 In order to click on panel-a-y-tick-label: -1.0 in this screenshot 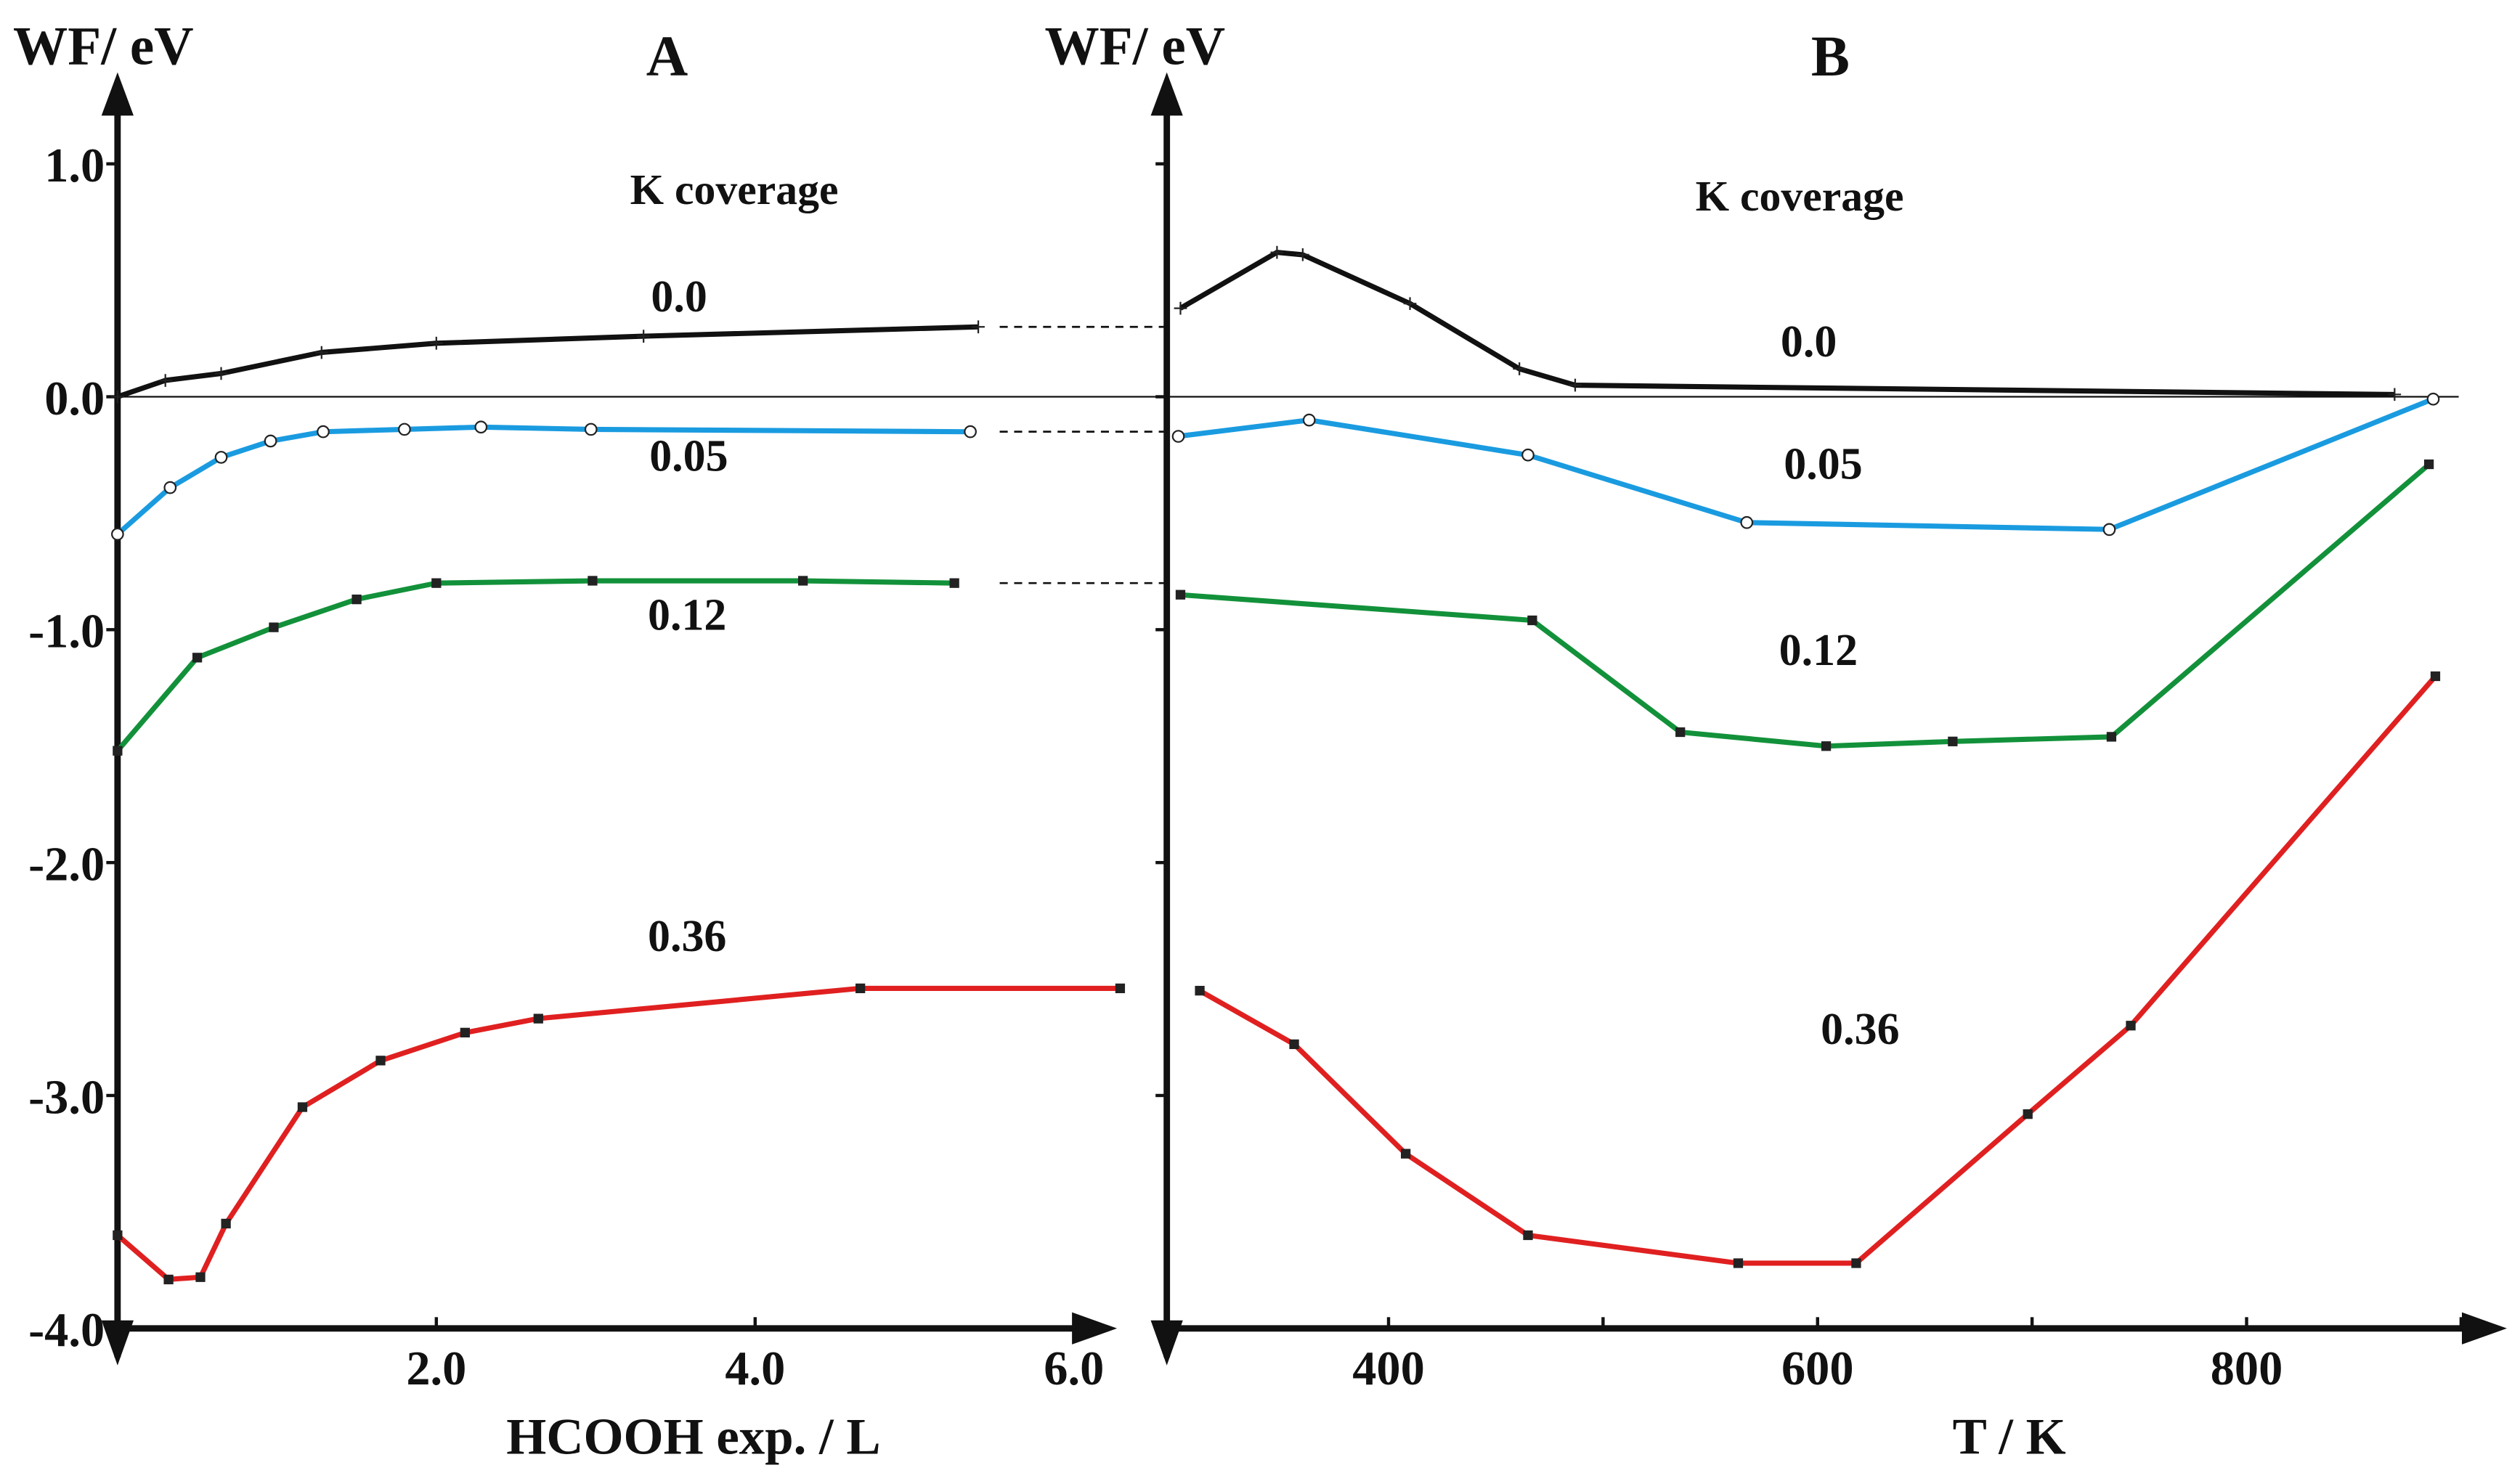, I will do `click(66, 631)`.